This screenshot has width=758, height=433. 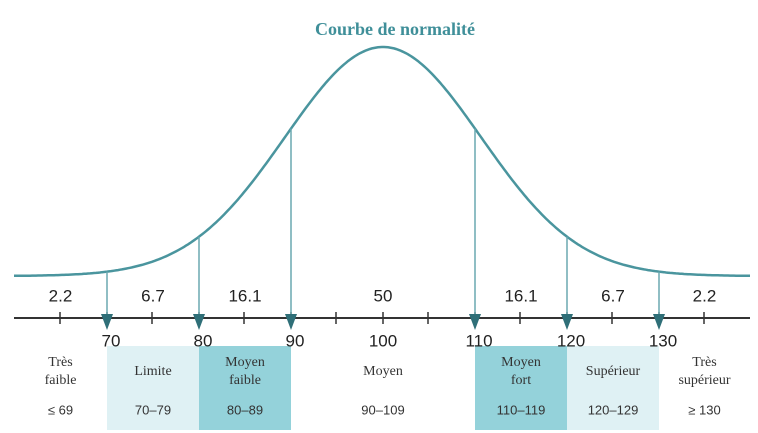 What do you see at coordinates (704, 409) in the screenshot?
I see `band-range: ≥ 130` at bounding box center [704, 409].